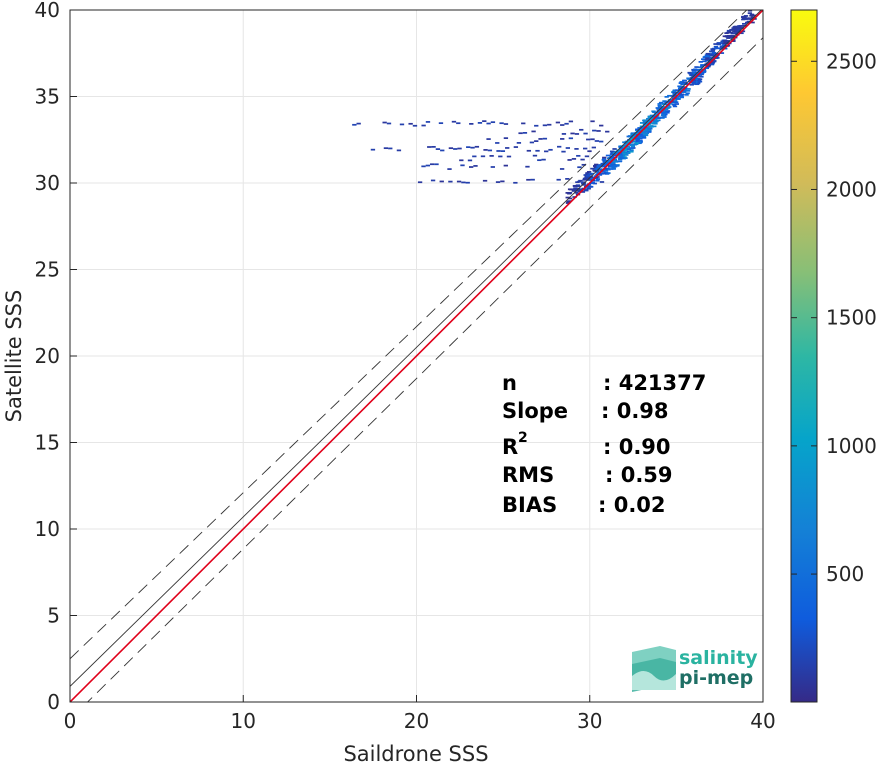 Image resolution: width=879 pixels, height=764 pixels. I want to click on stat-n-label: n, so click(509, 383).